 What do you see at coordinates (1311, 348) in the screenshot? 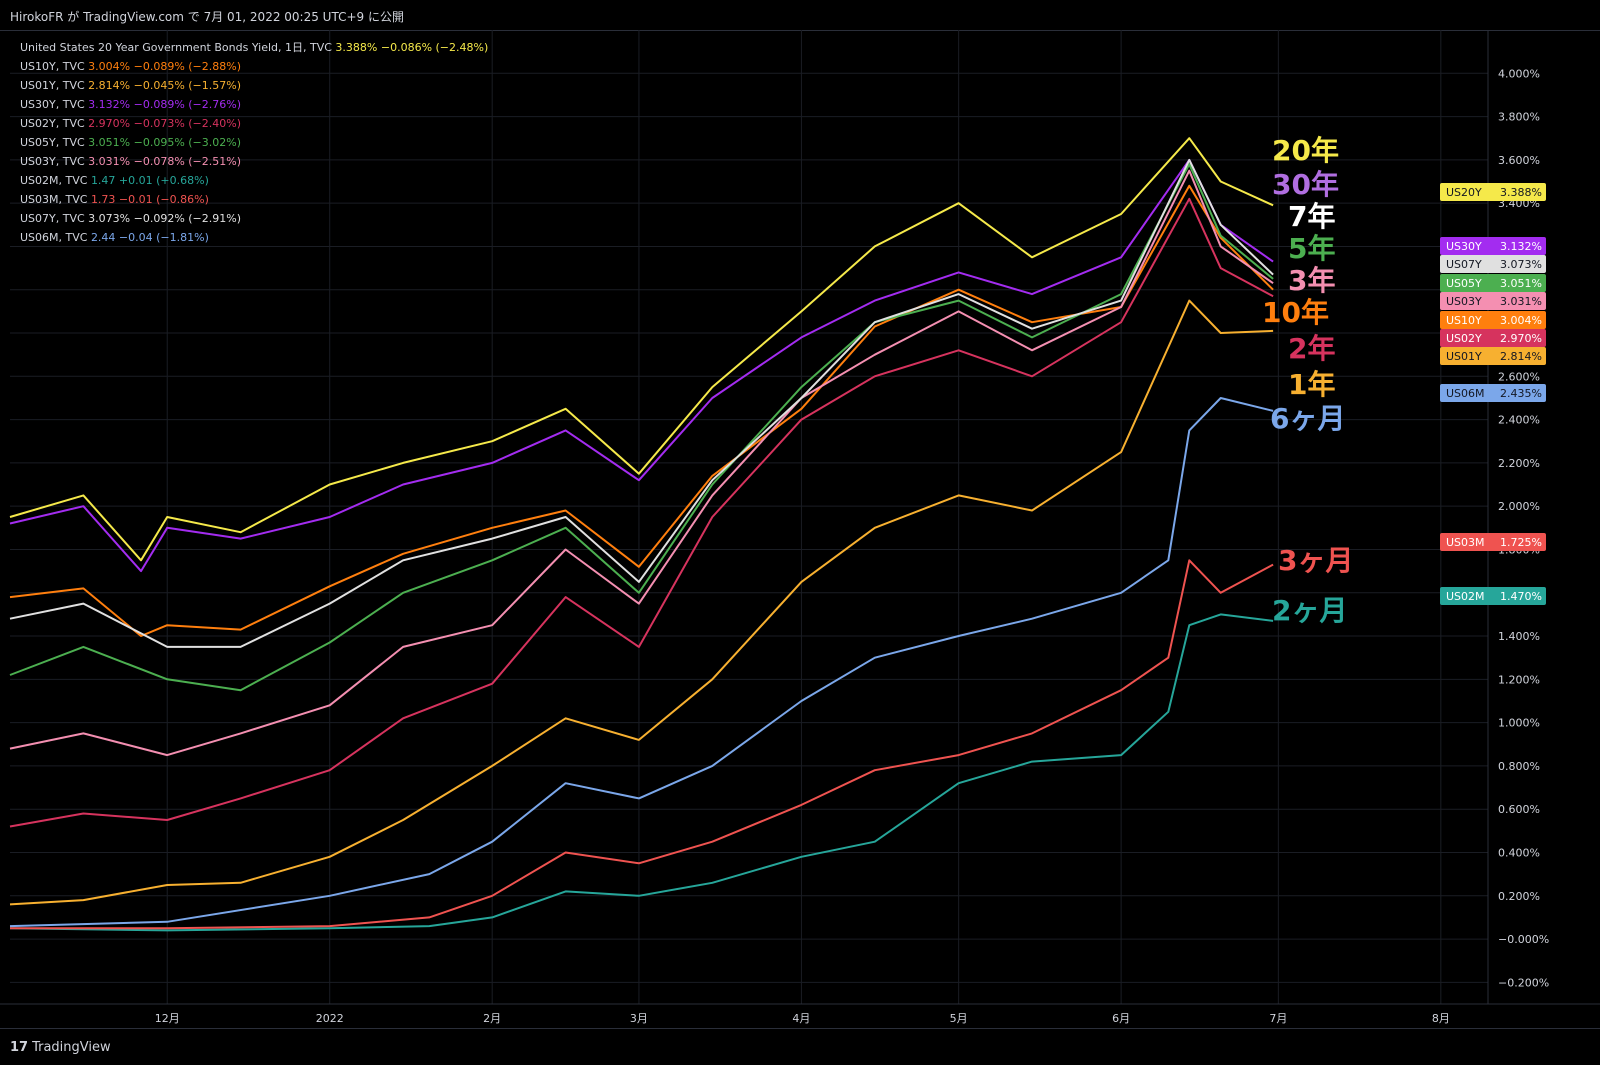
I see `annotation-us02y: 2年` at bounding box center [1311, 348].